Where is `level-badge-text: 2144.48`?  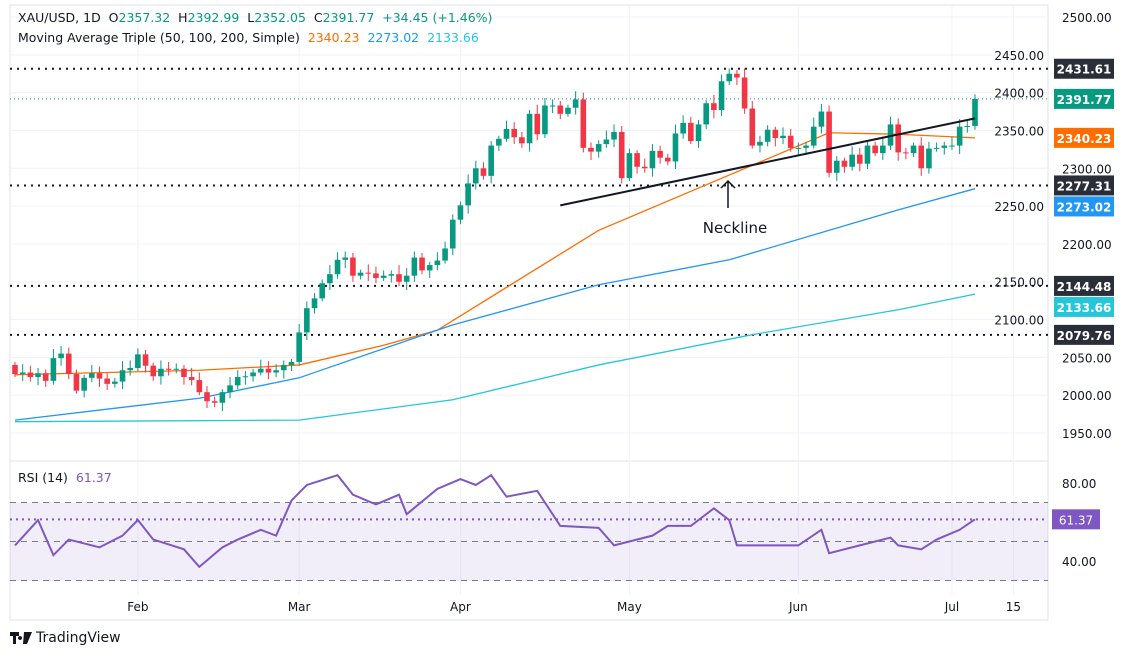 level-badge-text: 2144.48 is located at coordinates (1084, 287).